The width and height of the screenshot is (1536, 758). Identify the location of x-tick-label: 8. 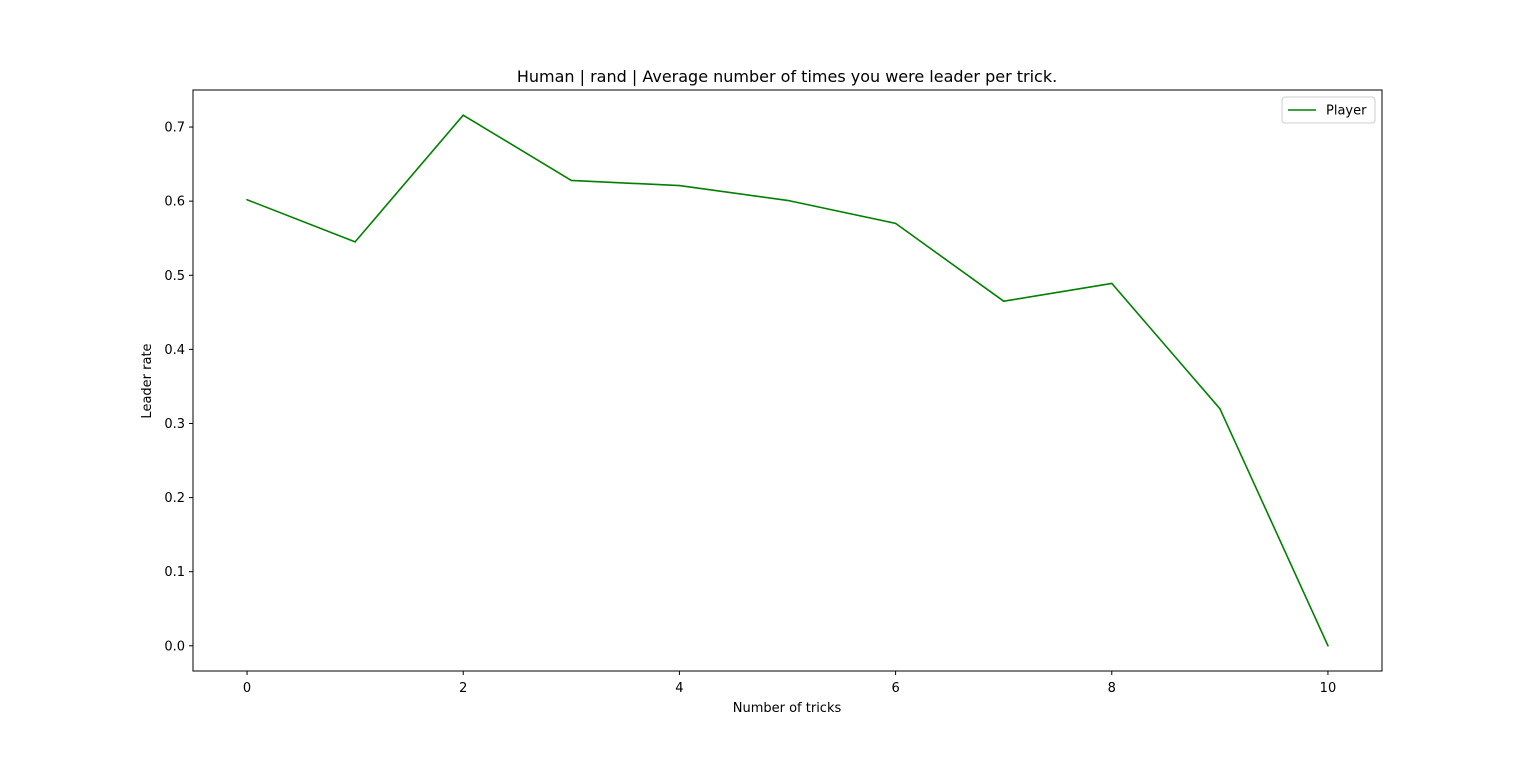
(1112, 688).